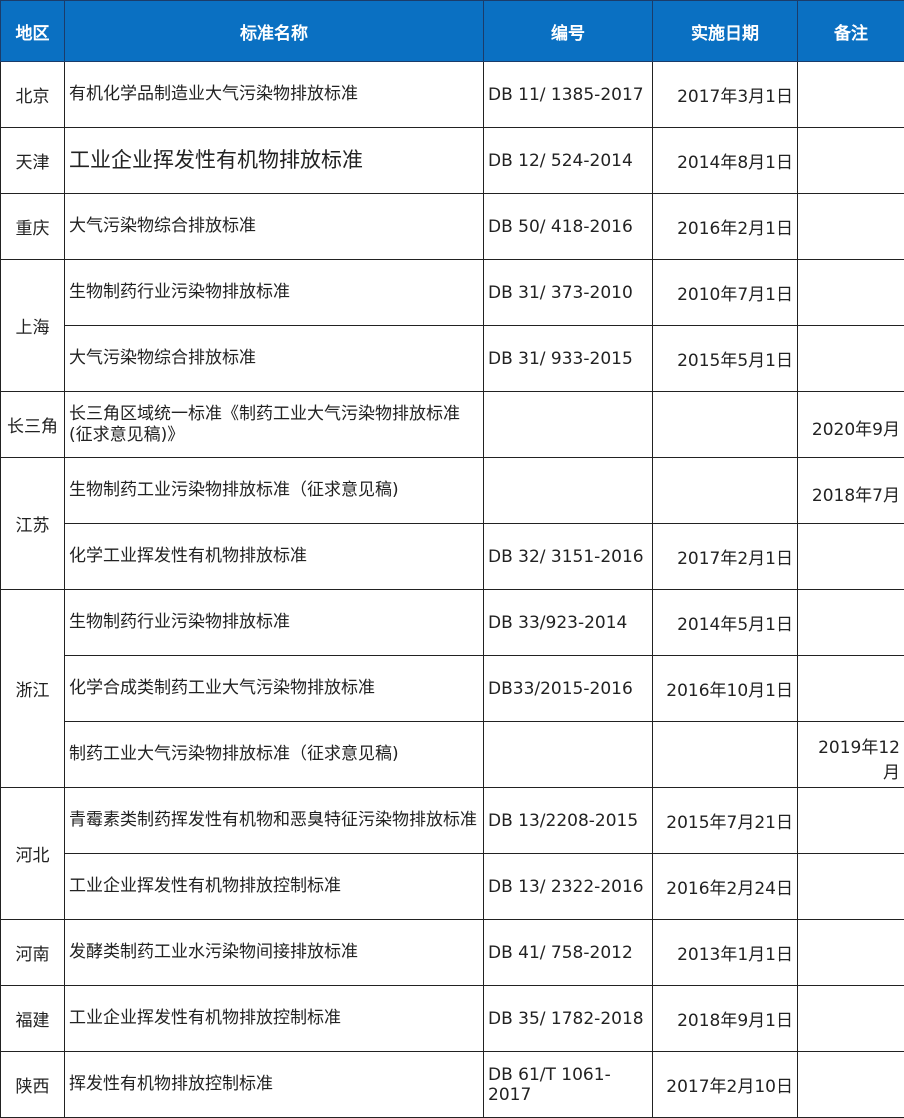 This screenshot has height=1118, width=904. What do you see at coordinates (725, 293) in the screenshot?
I see `effective-date-cell: 2010年7月1日` at bounding box center [725, 293].